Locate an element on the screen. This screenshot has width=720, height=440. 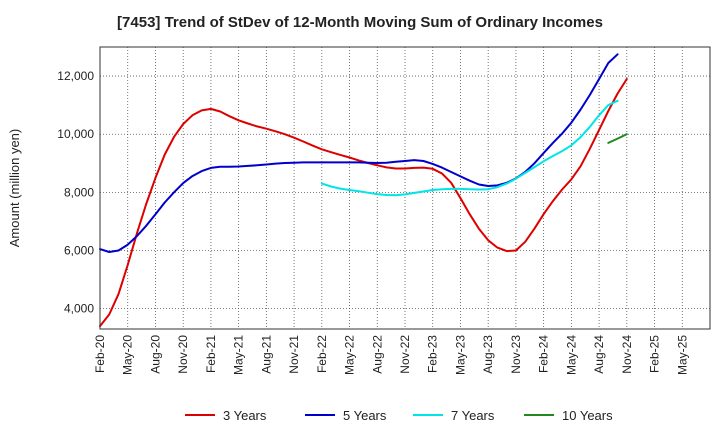
x-tick-label: Feb-20 is located at coordinates (100, 354).